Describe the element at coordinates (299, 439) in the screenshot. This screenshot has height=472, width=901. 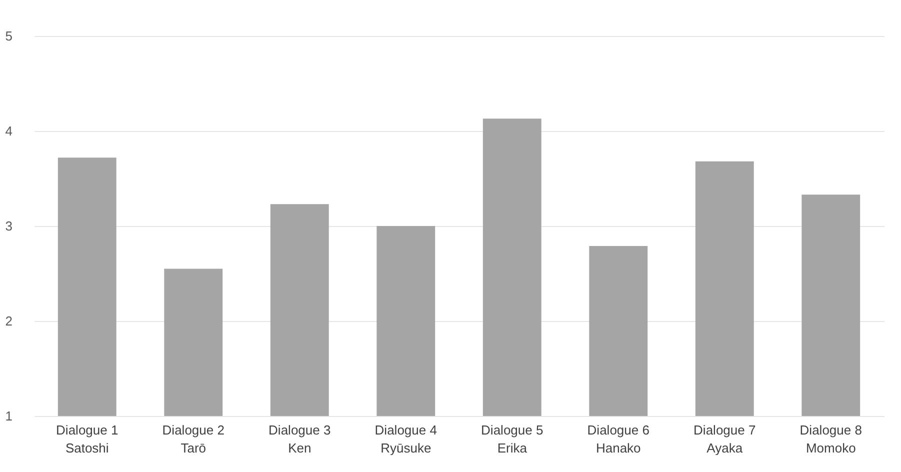
I see `x-tick-label: Dialogue 3 Ken` at that location.